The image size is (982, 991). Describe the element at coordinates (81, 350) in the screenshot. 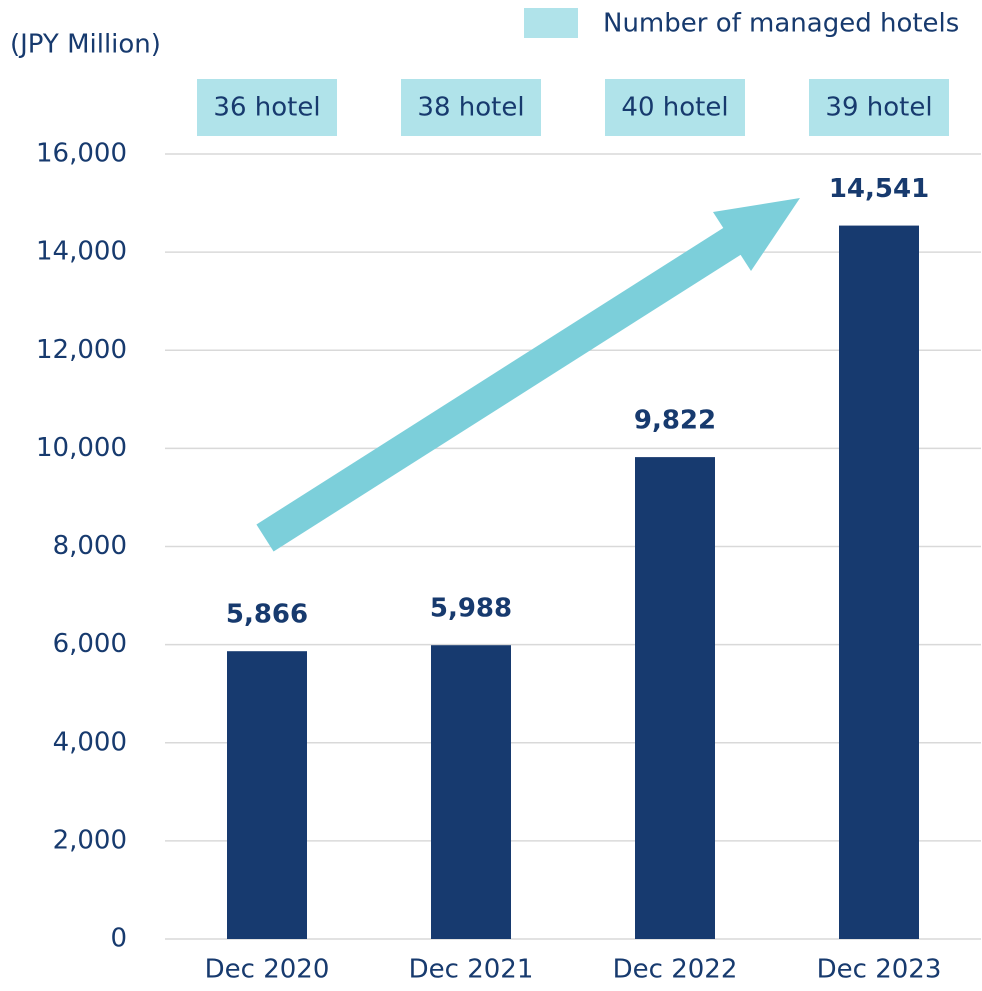

I see `y-tick-label: 12,000` at that location.